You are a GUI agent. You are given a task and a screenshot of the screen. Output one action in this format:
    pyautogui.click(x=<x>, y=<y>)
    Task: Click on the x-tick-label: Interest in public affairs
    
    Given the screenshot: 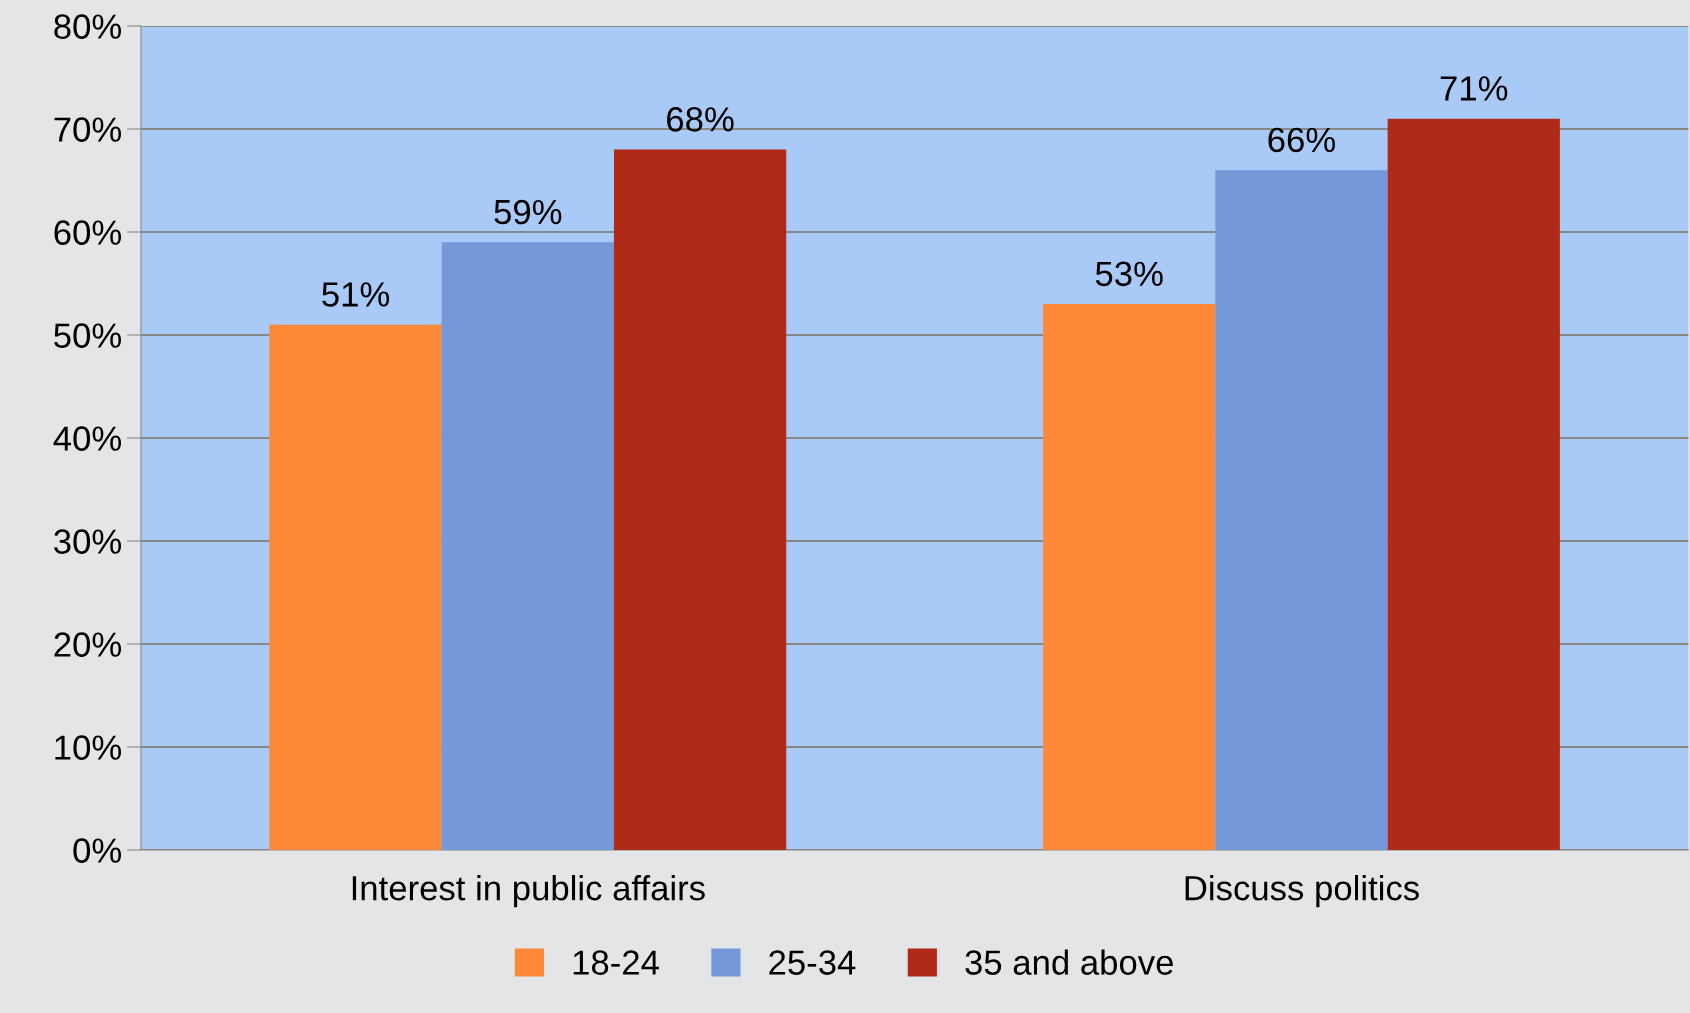 What is the action you would take?
    pyautogui.click(x=528, y=891)
    